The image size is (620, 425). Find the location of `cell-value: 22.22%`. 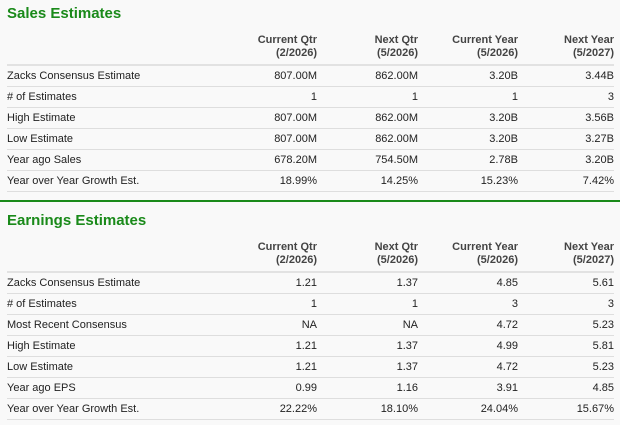

cell-value: 22.22% is located at coordinates (267, 409).